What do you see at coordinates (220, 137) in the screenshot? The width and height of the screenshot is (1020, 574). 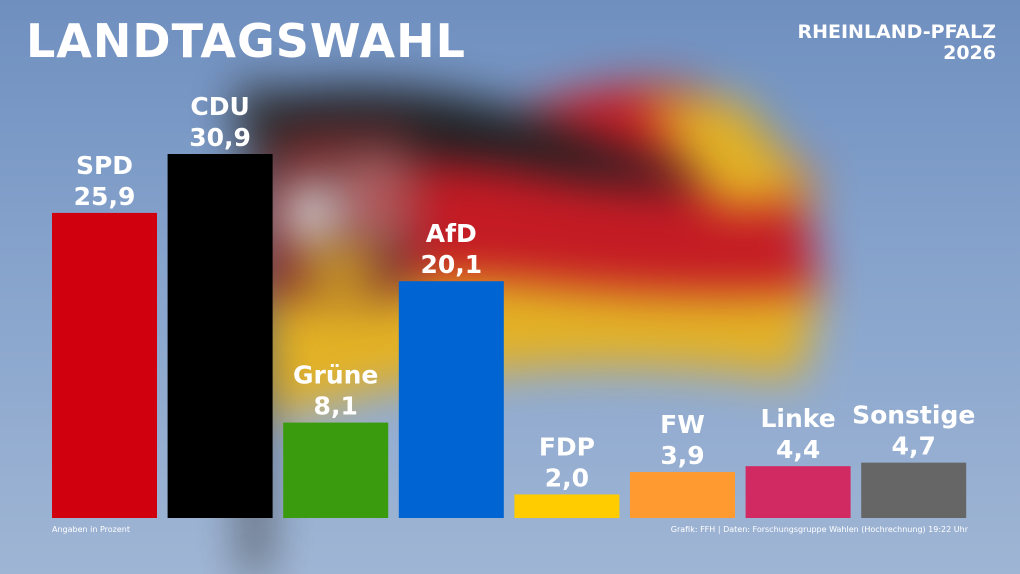 I see `bar-value-label: 30,9` at bounding box center [220, 137].